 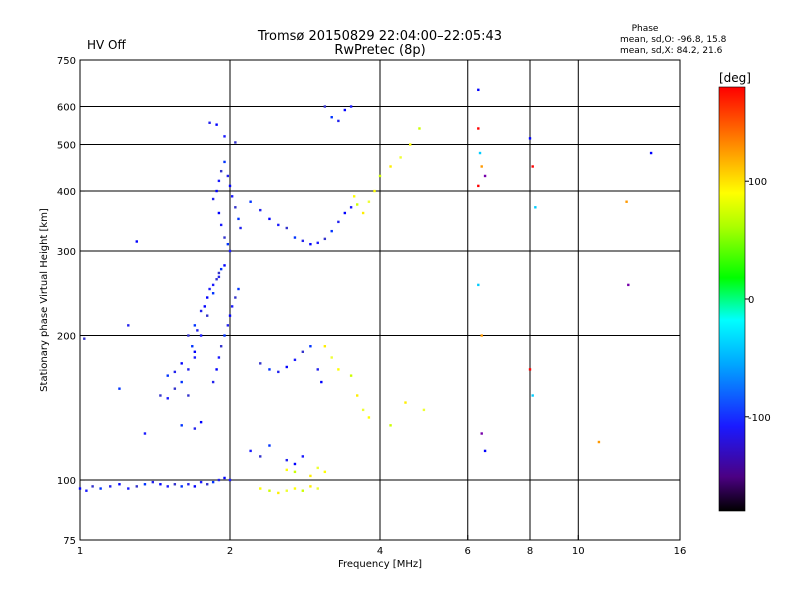 I want to click on colorbar-tick-label--100: -100, so click(x=759, y=418).